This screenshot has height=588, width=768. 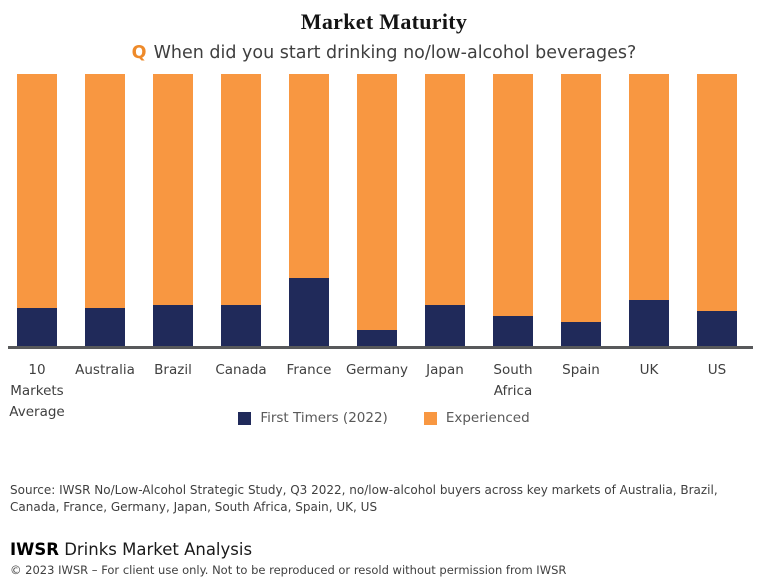 I want to click on brand-line: IWSR Drinks Market Analysis, so click(x=389, y=549).